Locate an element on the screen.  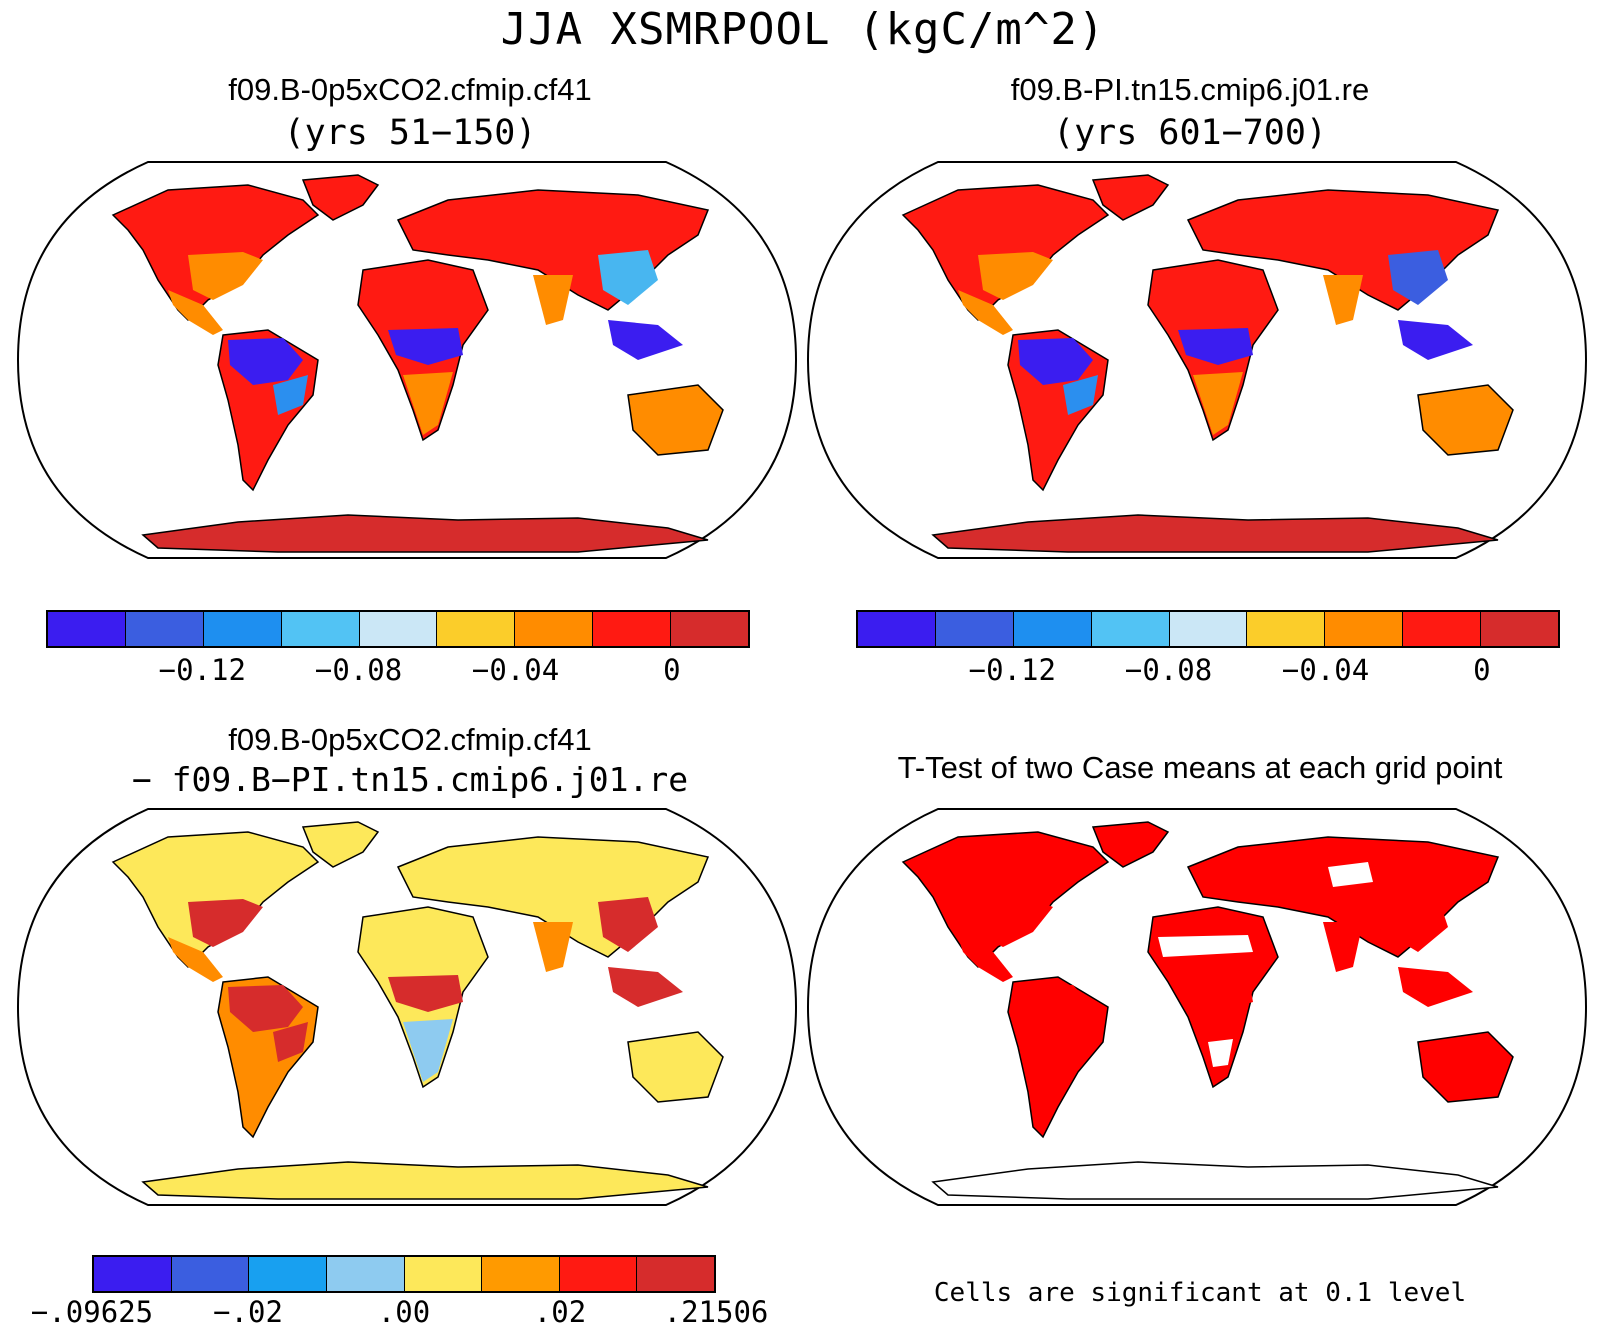
tick-label: −.09625 is located at coordinates (92, 1312).